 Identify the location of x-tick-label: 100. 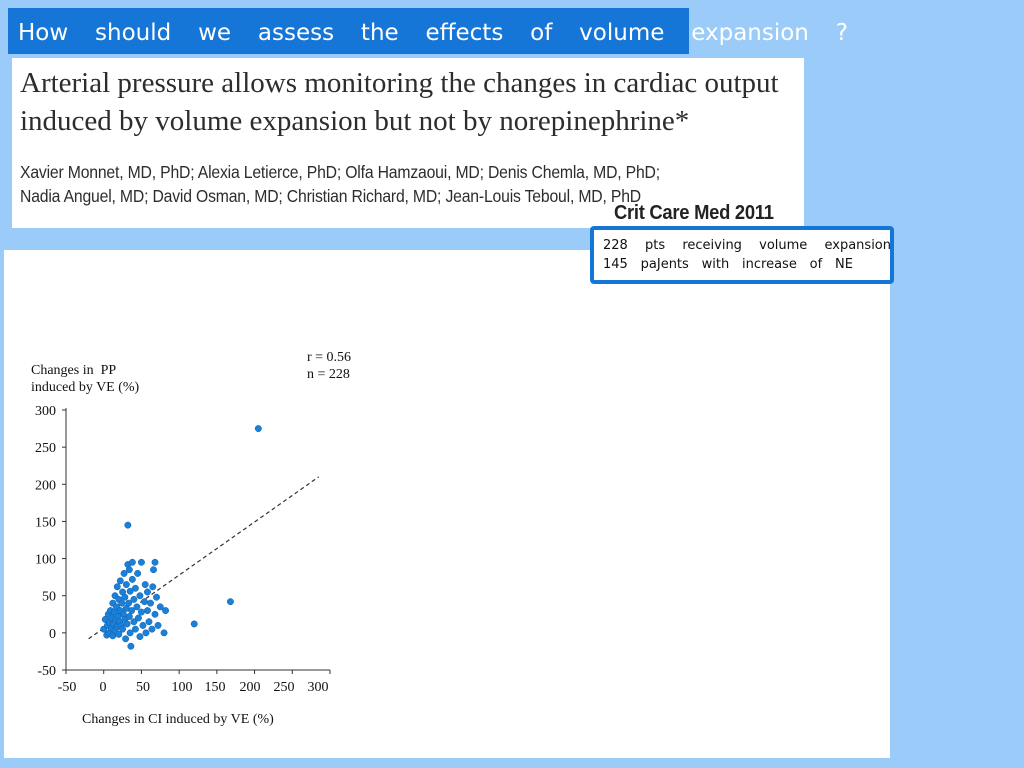
(182, 687).